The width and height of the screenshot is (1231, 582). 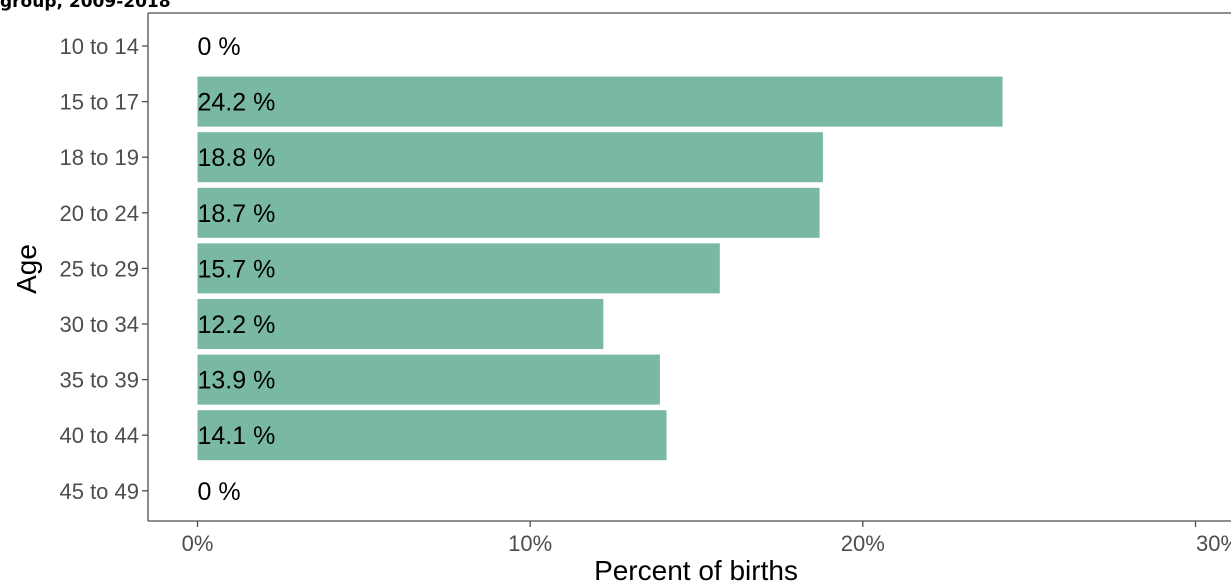 What do you see at coordinates (237, 381) in the screenshot?
I see `data-label-35-to-39: 13.9 %` at bounding box center [237, 381].